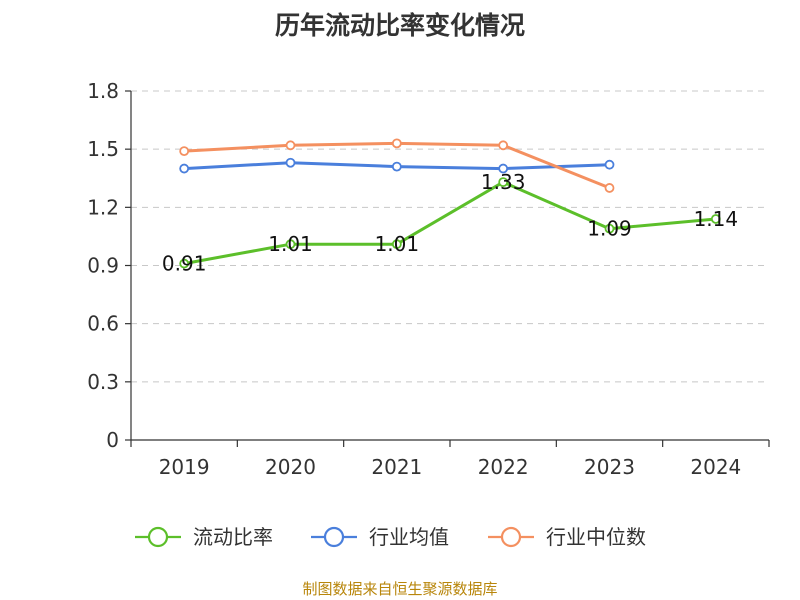 The height and width of the screenshot is (600, 800). I want to click on legend-item-1: 行业均值, so click(380, 537).